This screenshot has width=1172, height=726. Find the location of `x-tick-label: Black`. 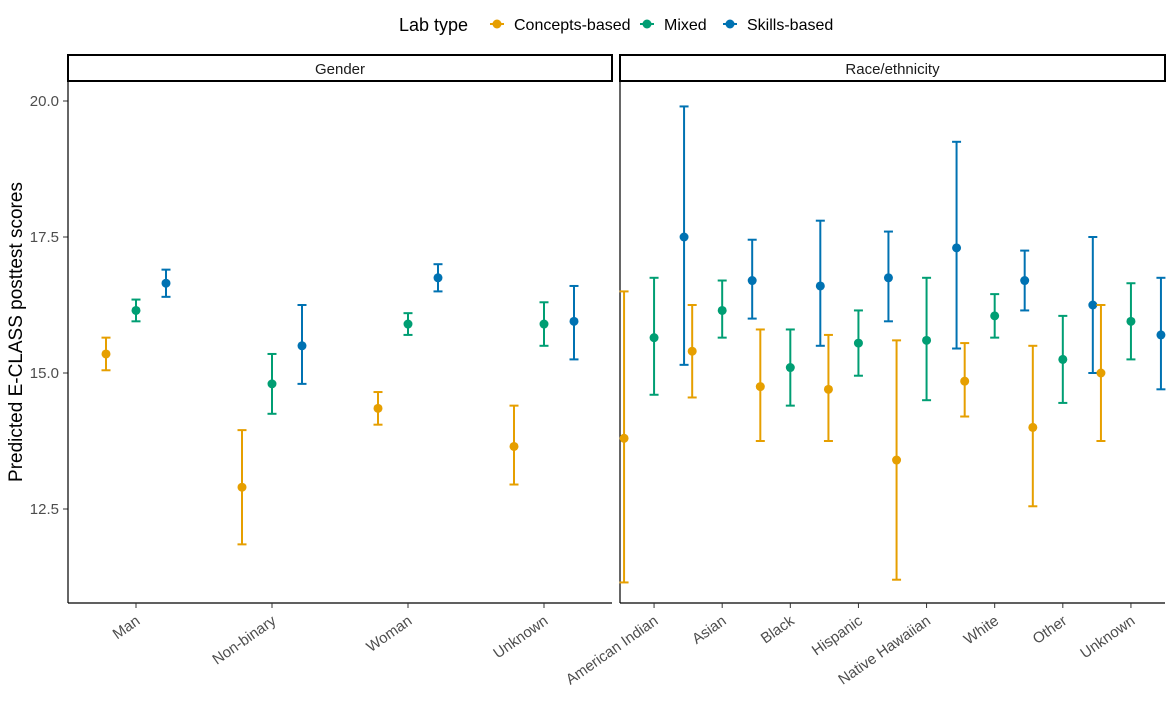

x-tick-label: Black is located at coordinates (778, 629).